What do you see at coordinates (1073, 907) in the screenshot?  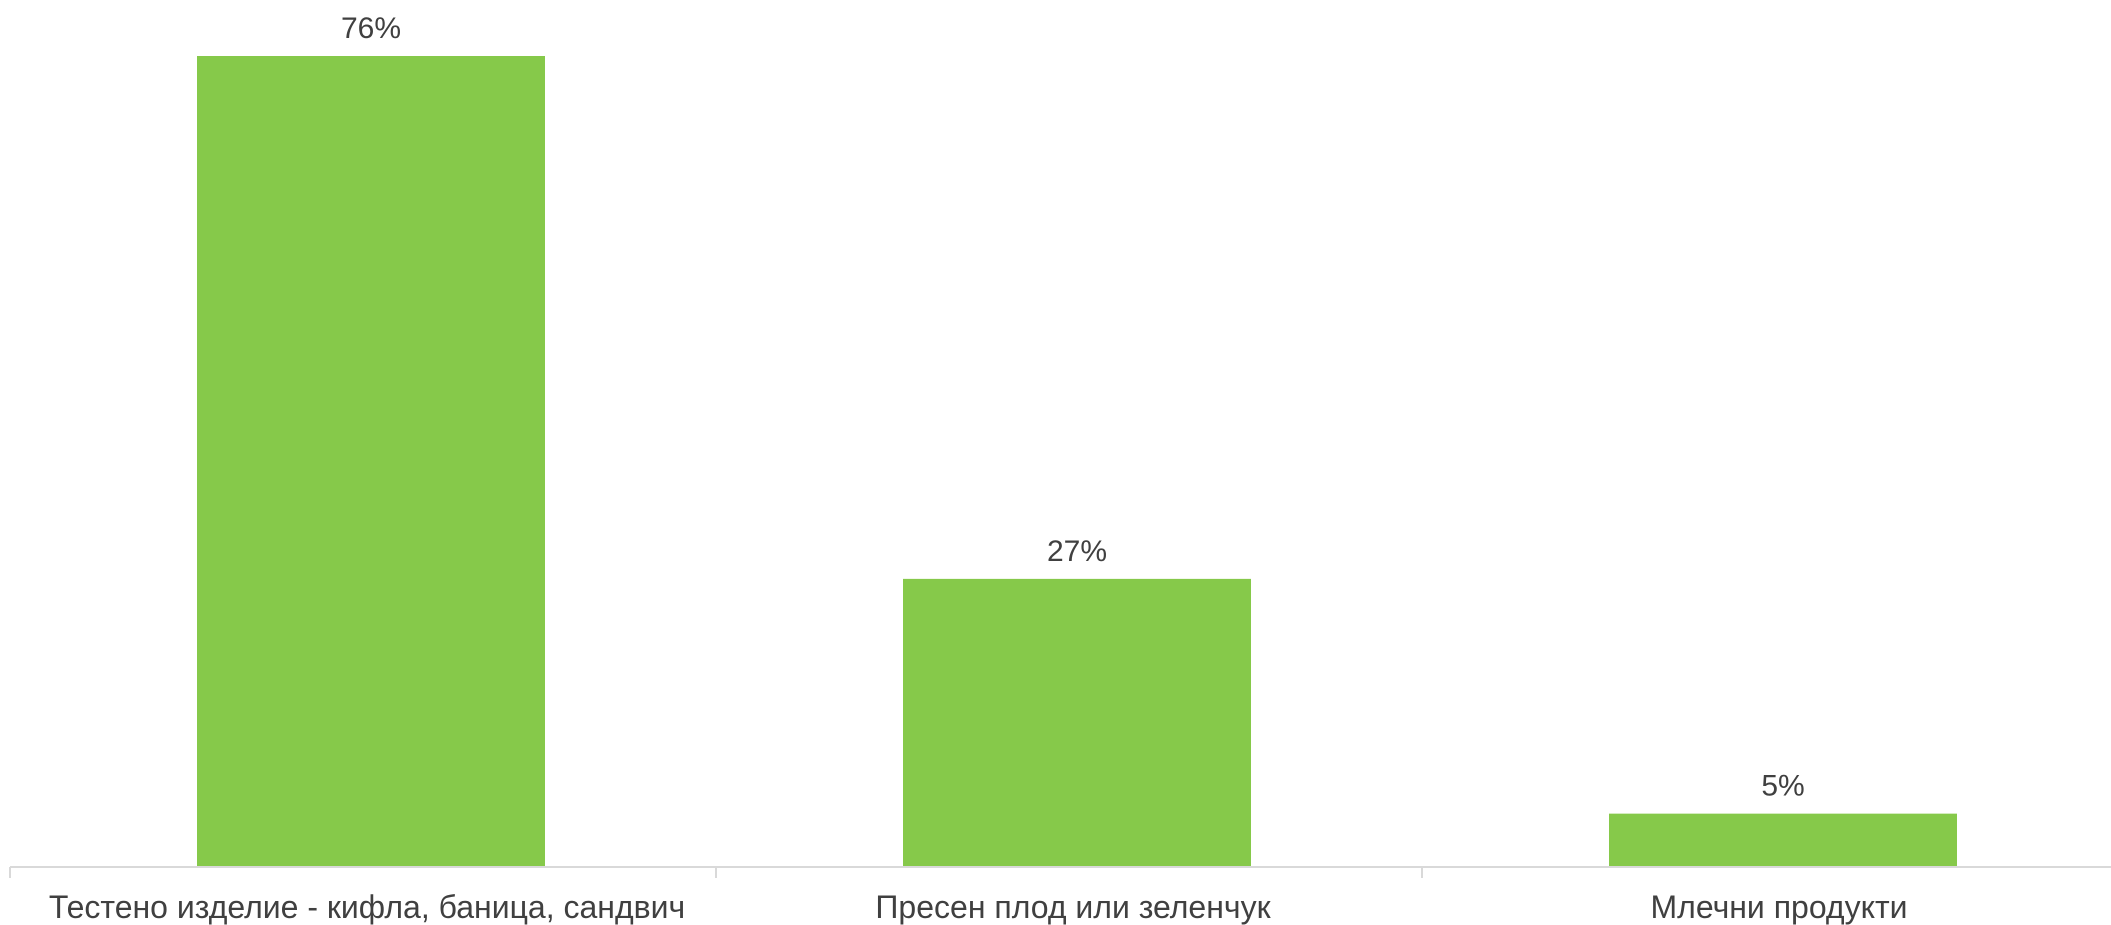 I see `category-label-2: Пресен плод или зеленчук` at bounding box center [1073, 907].